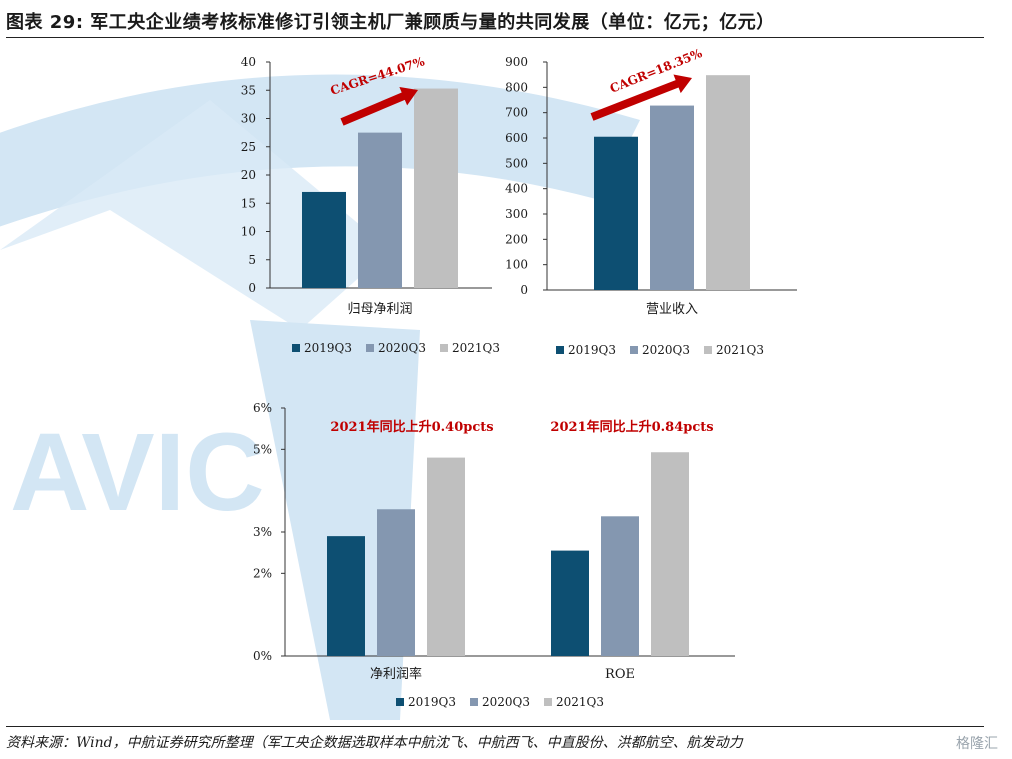 The image size is (1012, 759). I want to click on y-tick-label: 200, so click(516, 239).